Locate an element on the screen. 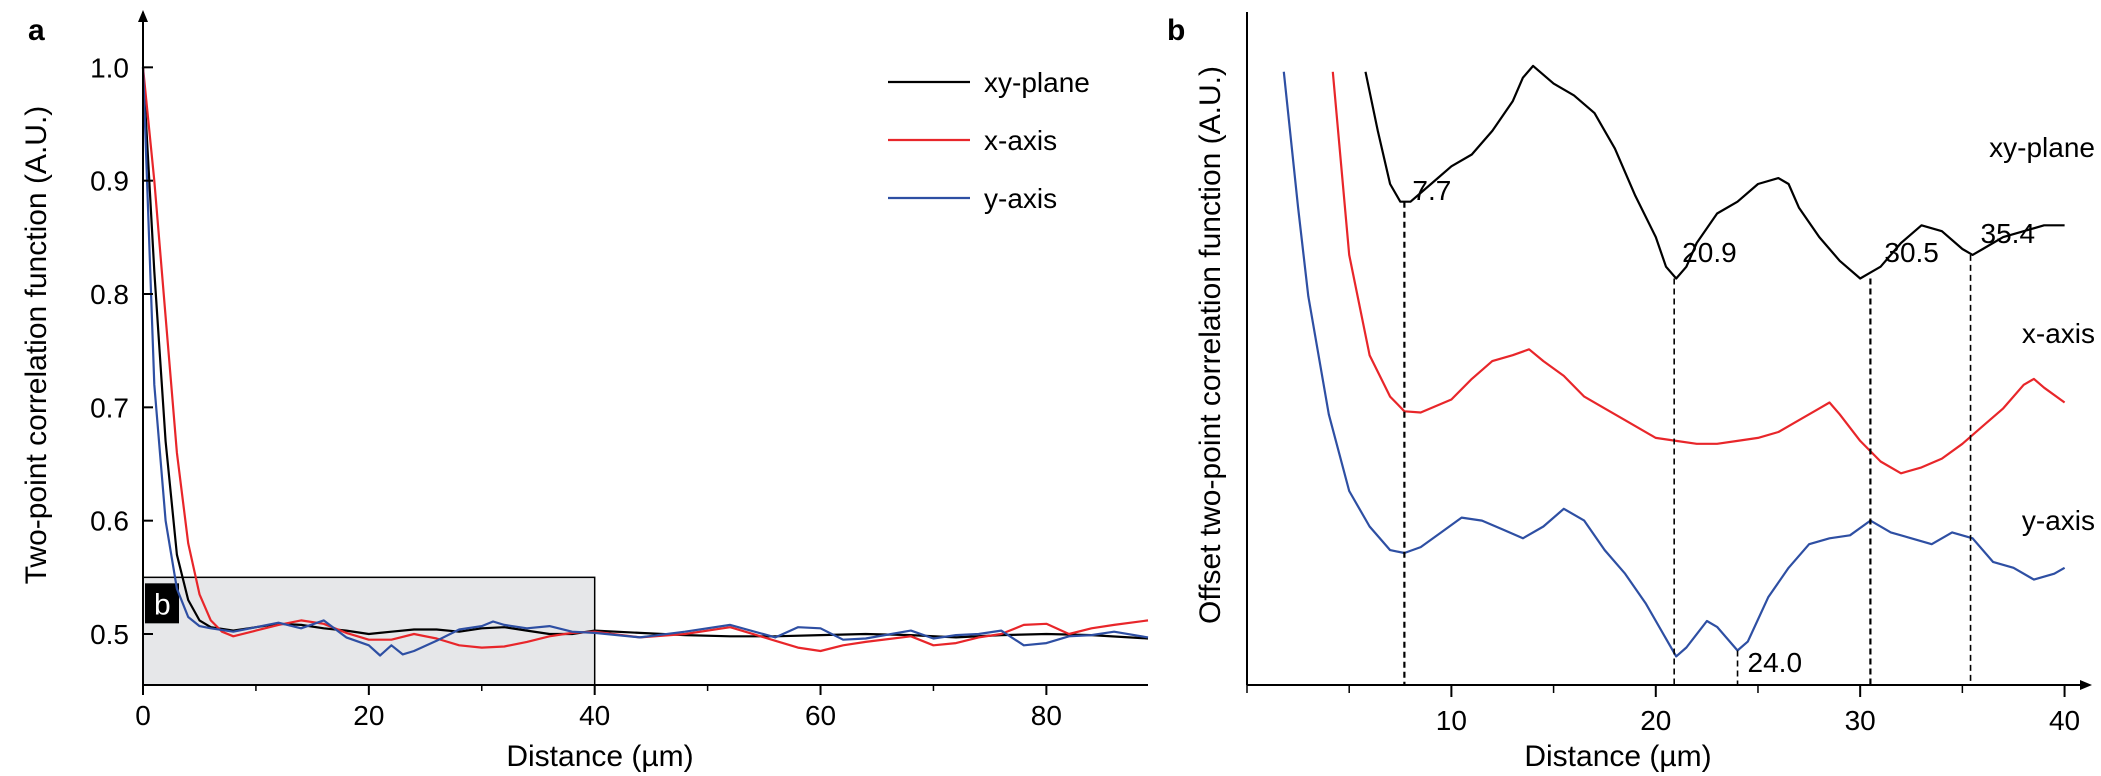 The height and width of the screenshot is (776, 2101). panel-a-y-ticks: 0.5 0.6 0.7 0.8 0.9 1.0 is located at coordinates (121, 351).